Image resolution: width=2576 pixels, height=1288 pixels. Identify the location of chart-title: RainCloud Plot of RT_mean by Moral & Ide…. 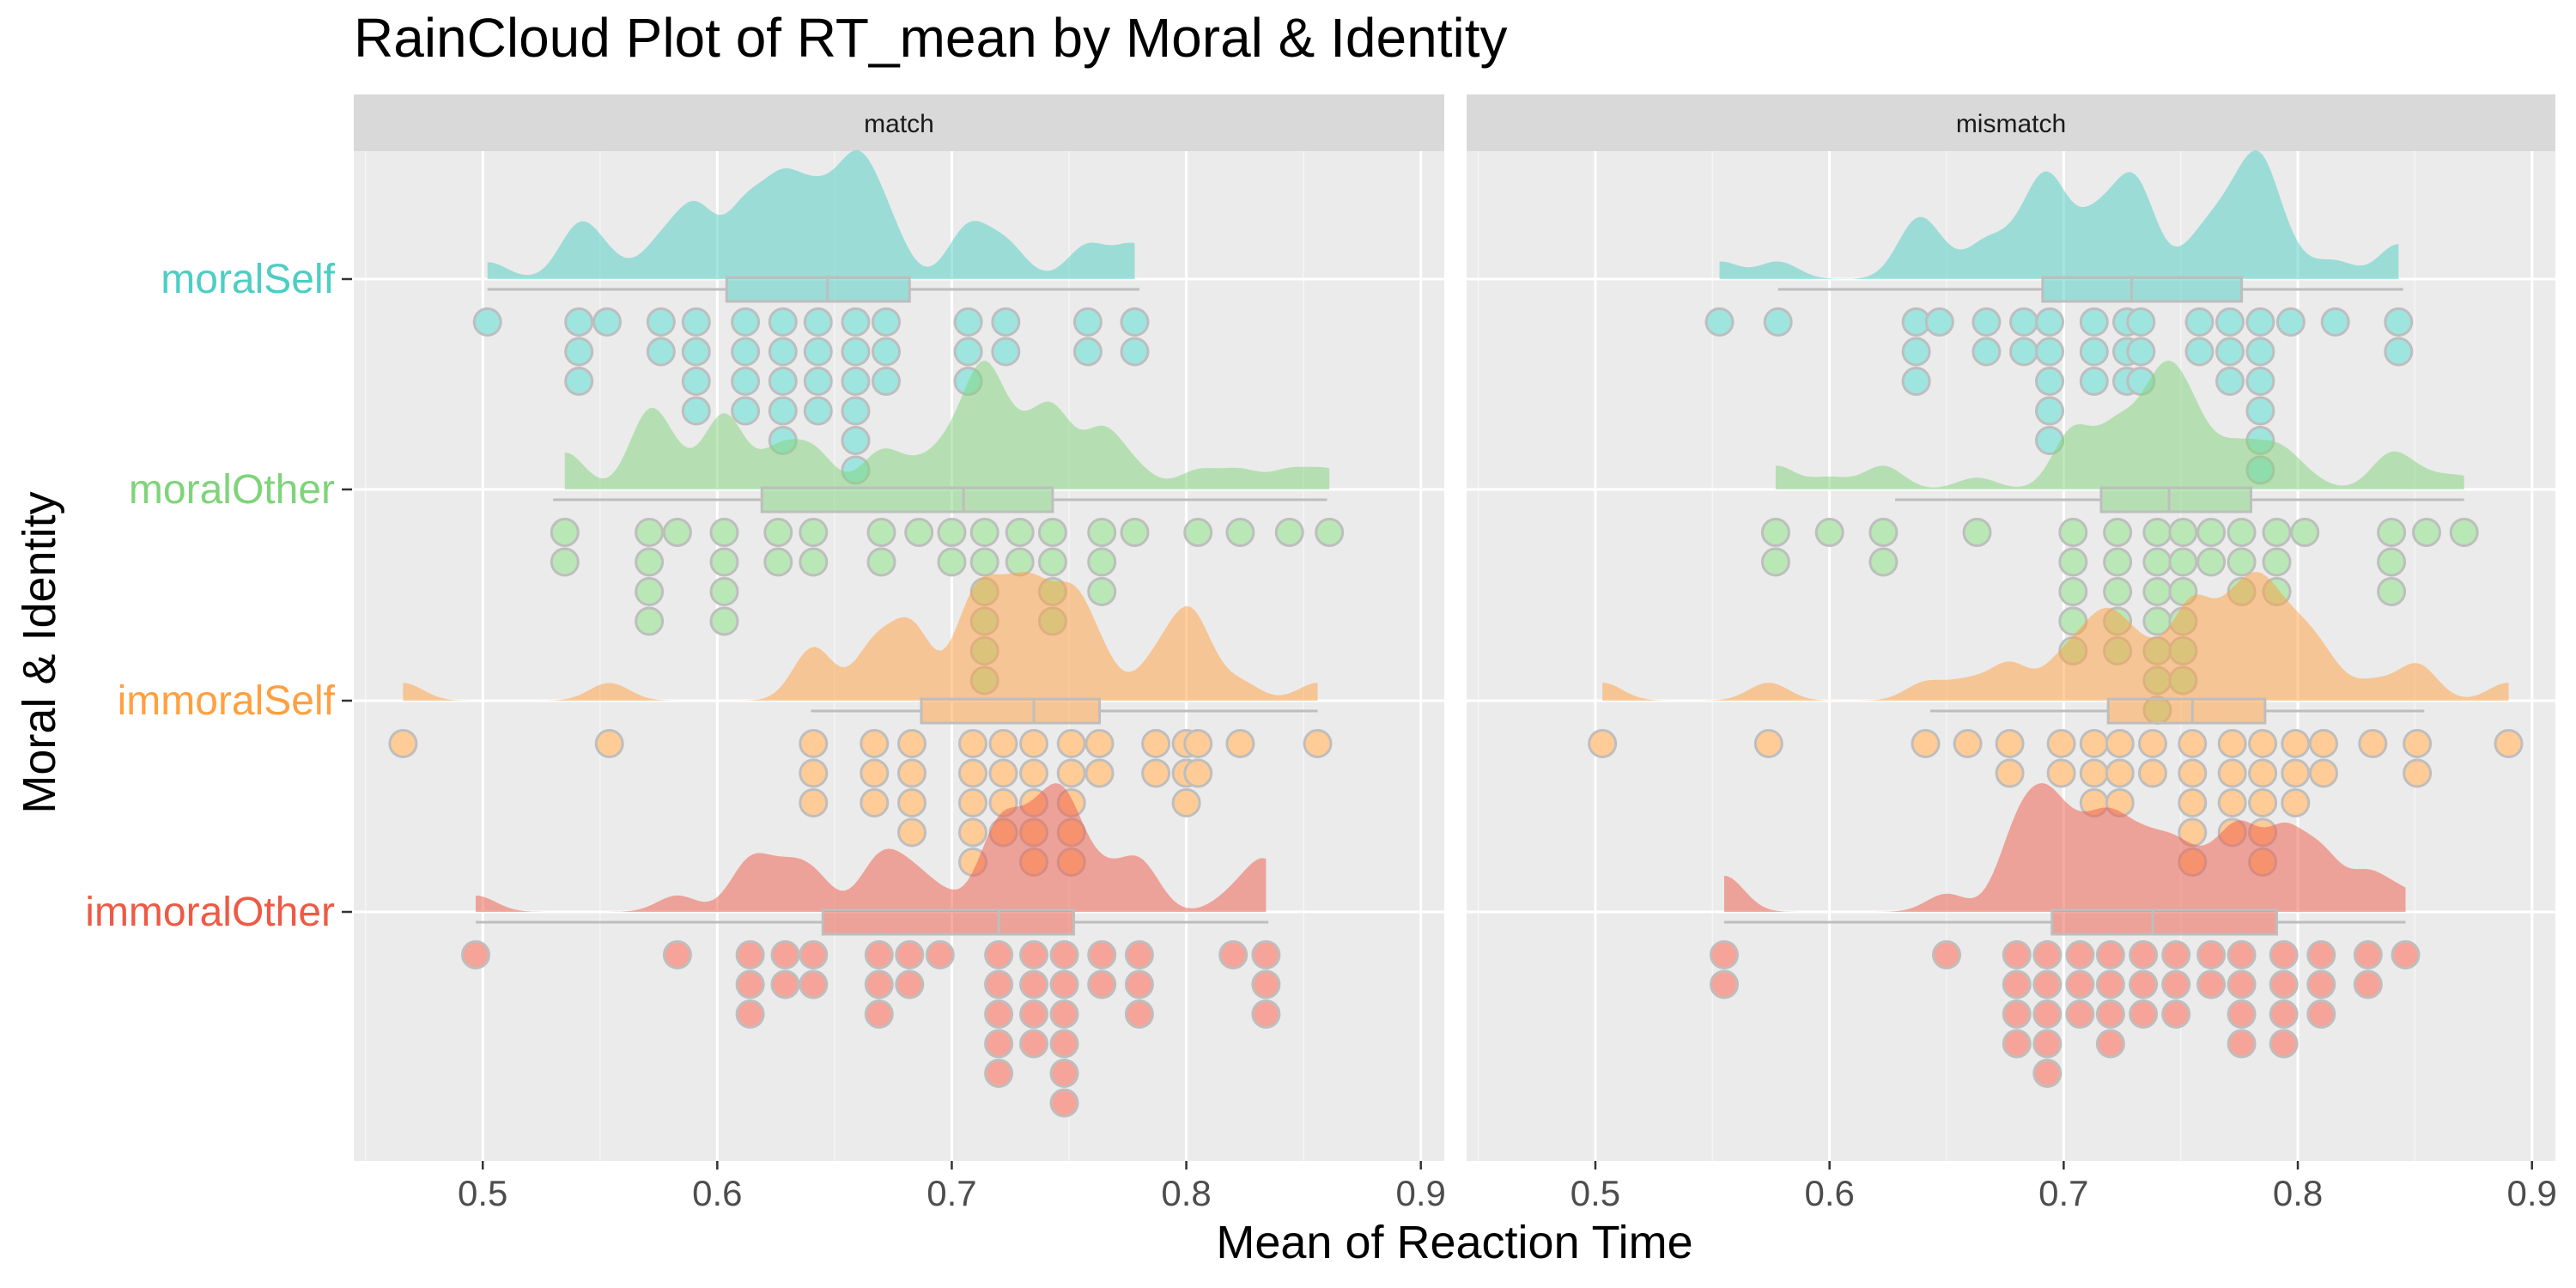
(930, 38).